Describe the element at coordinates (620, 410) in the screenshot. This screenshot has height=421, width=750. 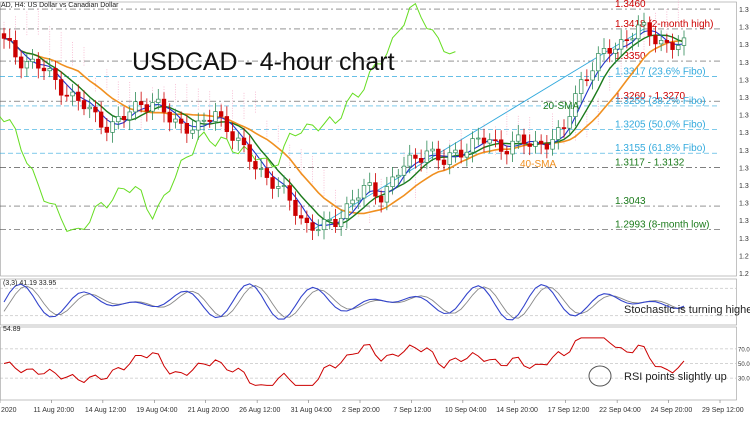
I see `x-tick-label: 22 Sep 04:00` at that location.